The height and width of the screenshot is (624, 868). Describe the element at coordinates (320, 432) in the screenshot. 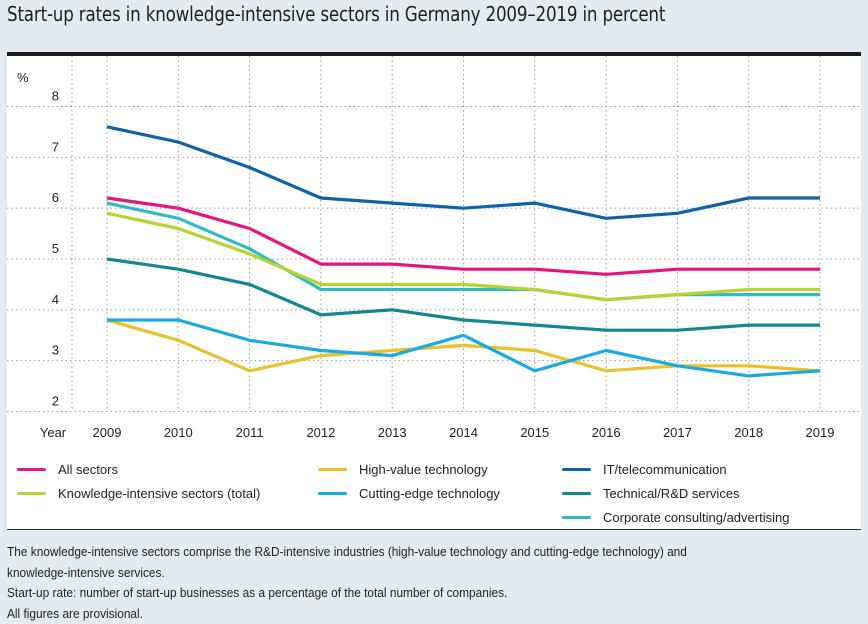

I see `x-tick-label: 2012` at that location.